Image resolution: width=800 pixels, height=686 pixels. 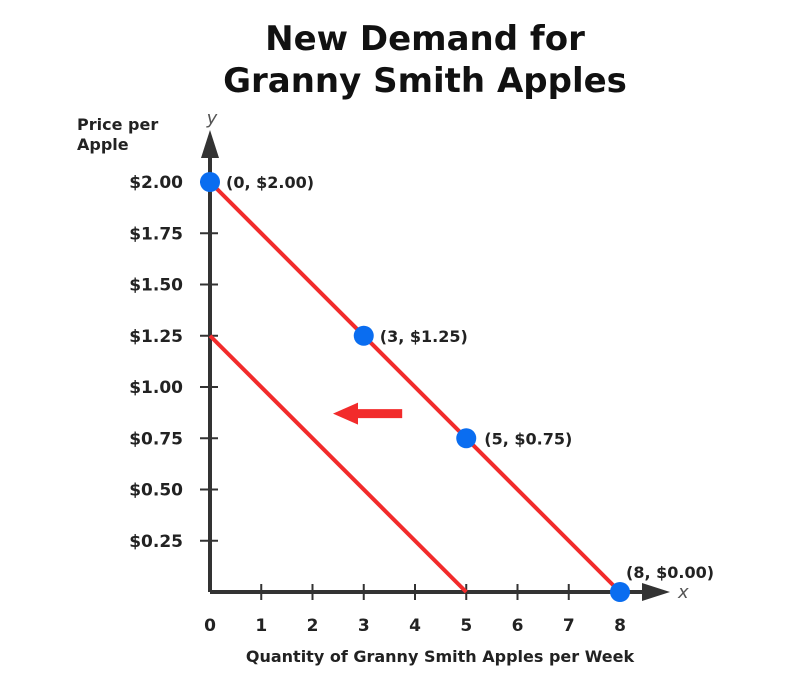 What do you see at coordinates (528, 438) in the screenshot?
I see `data-point-label: (5, $0.75)` at bounding box center [528, 438].